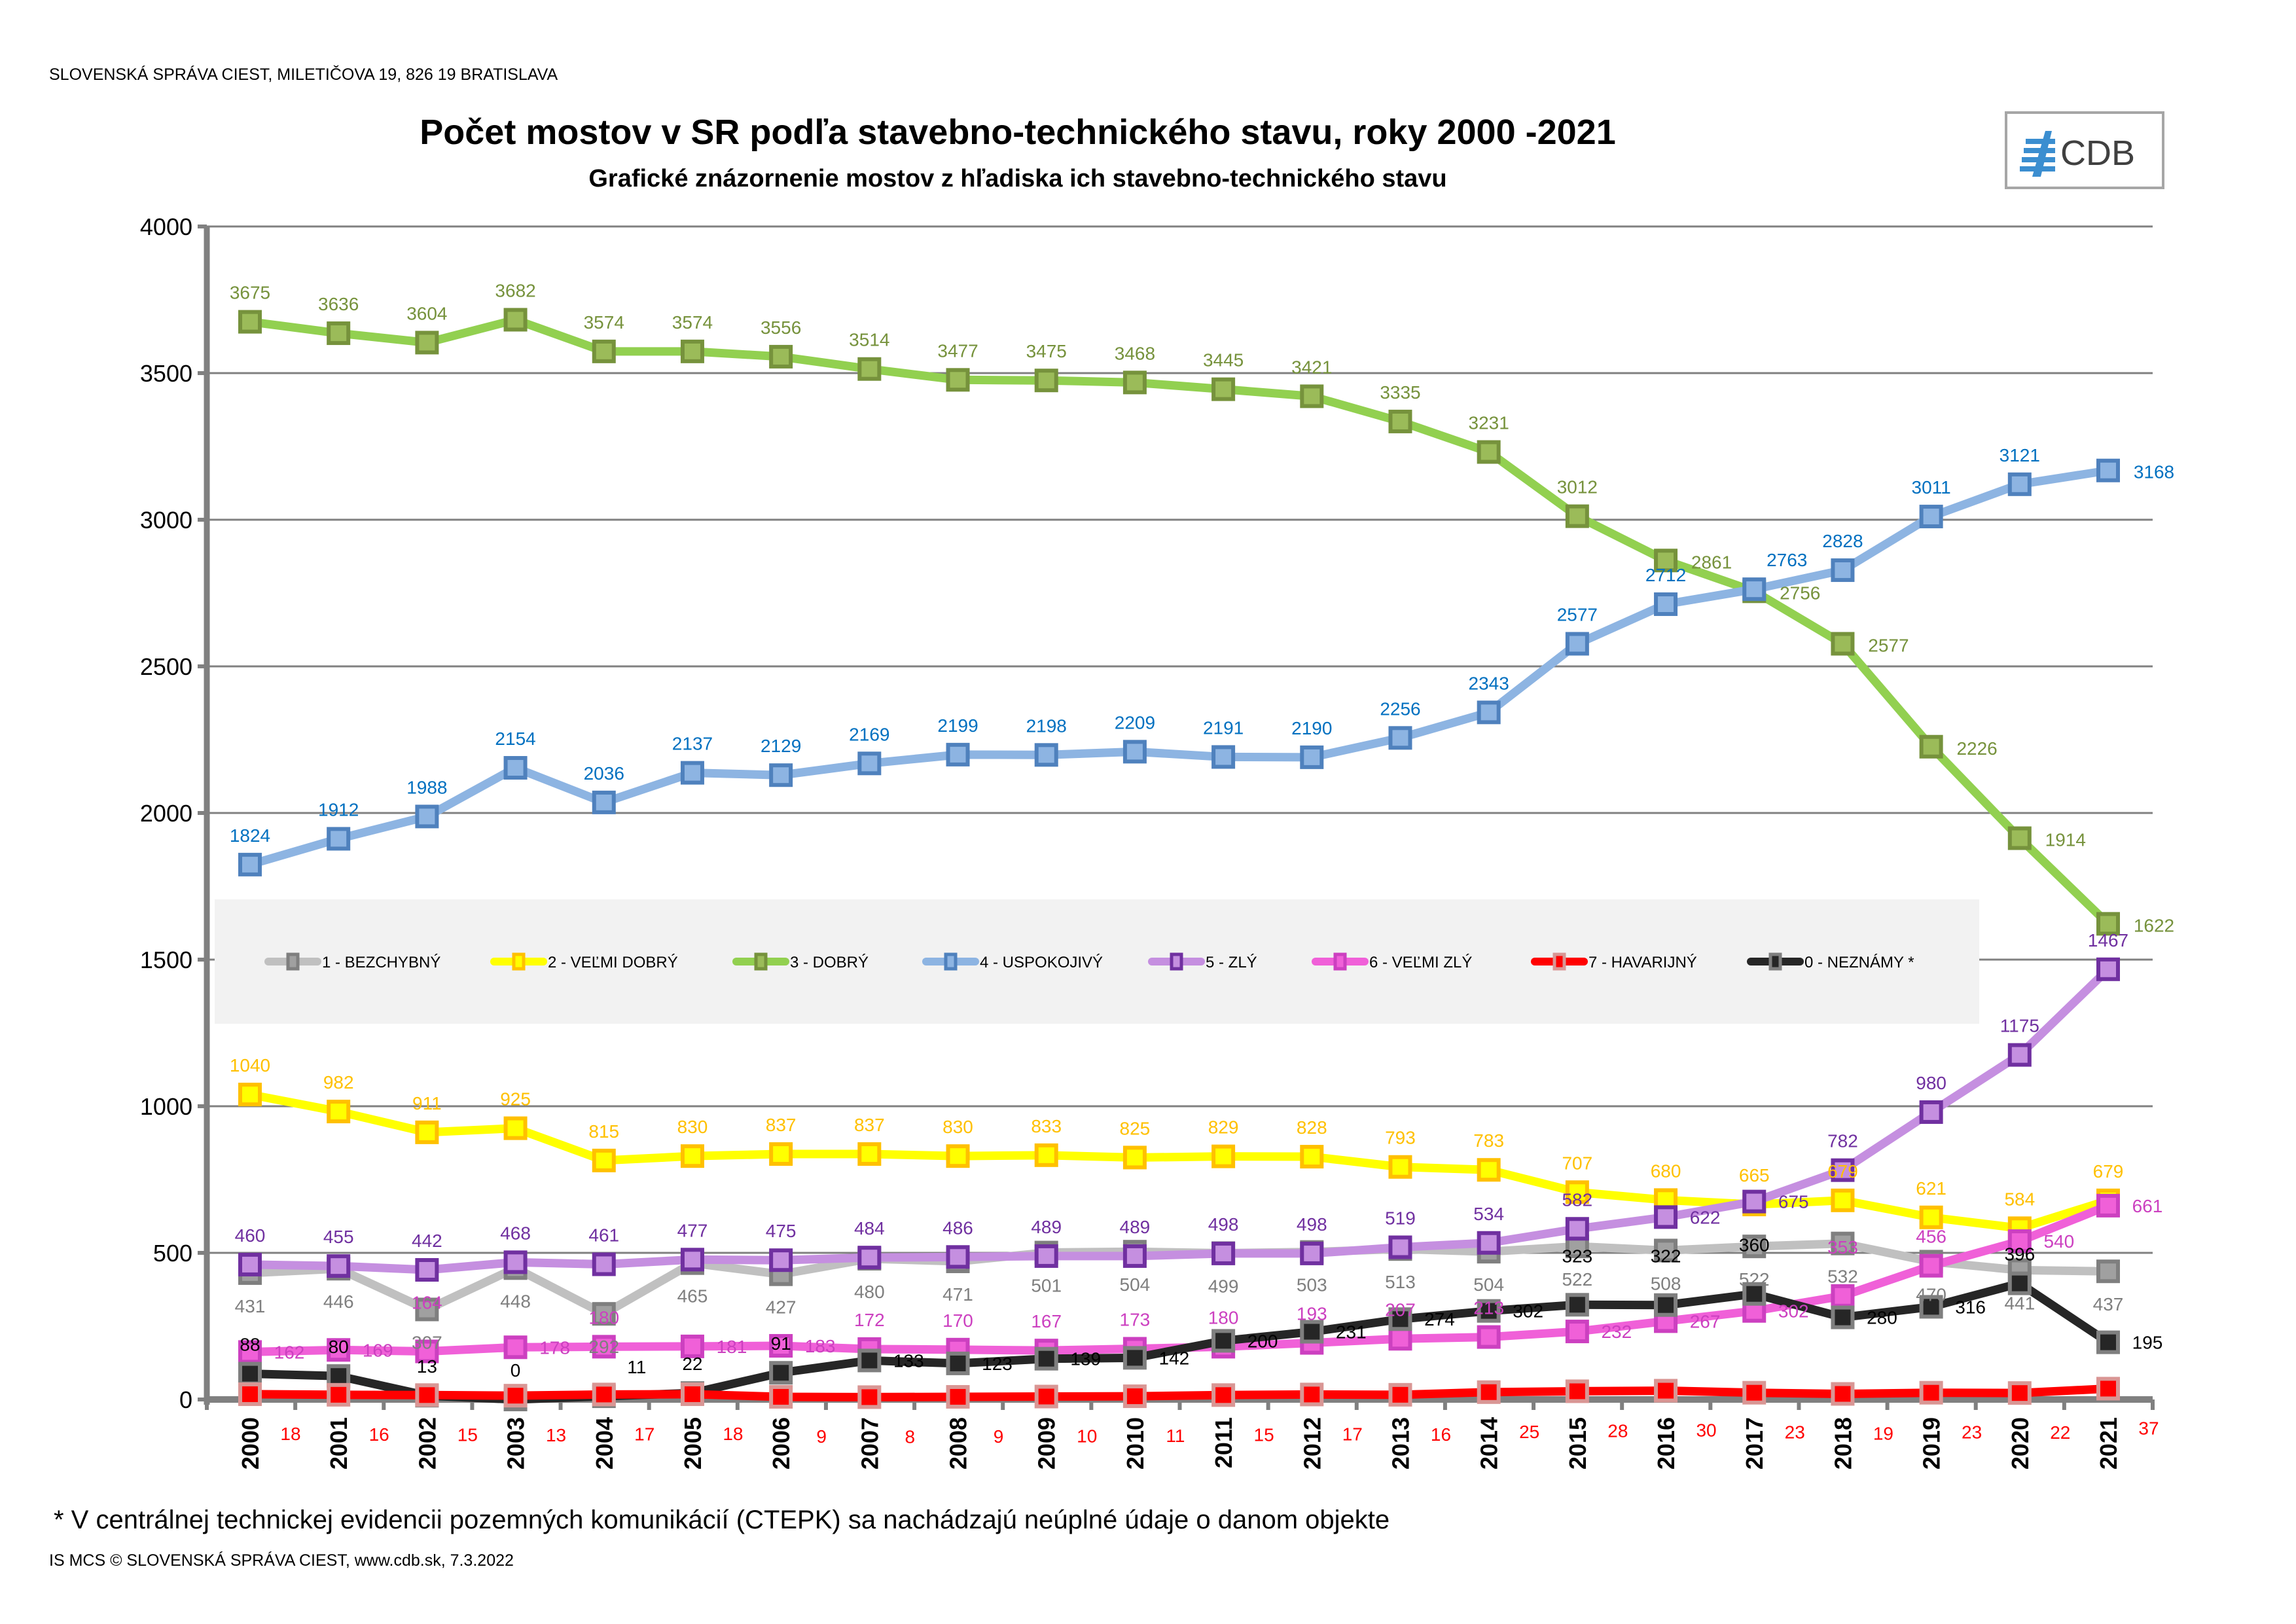  I want to click on data-label: 675, so click(1794, 1202).